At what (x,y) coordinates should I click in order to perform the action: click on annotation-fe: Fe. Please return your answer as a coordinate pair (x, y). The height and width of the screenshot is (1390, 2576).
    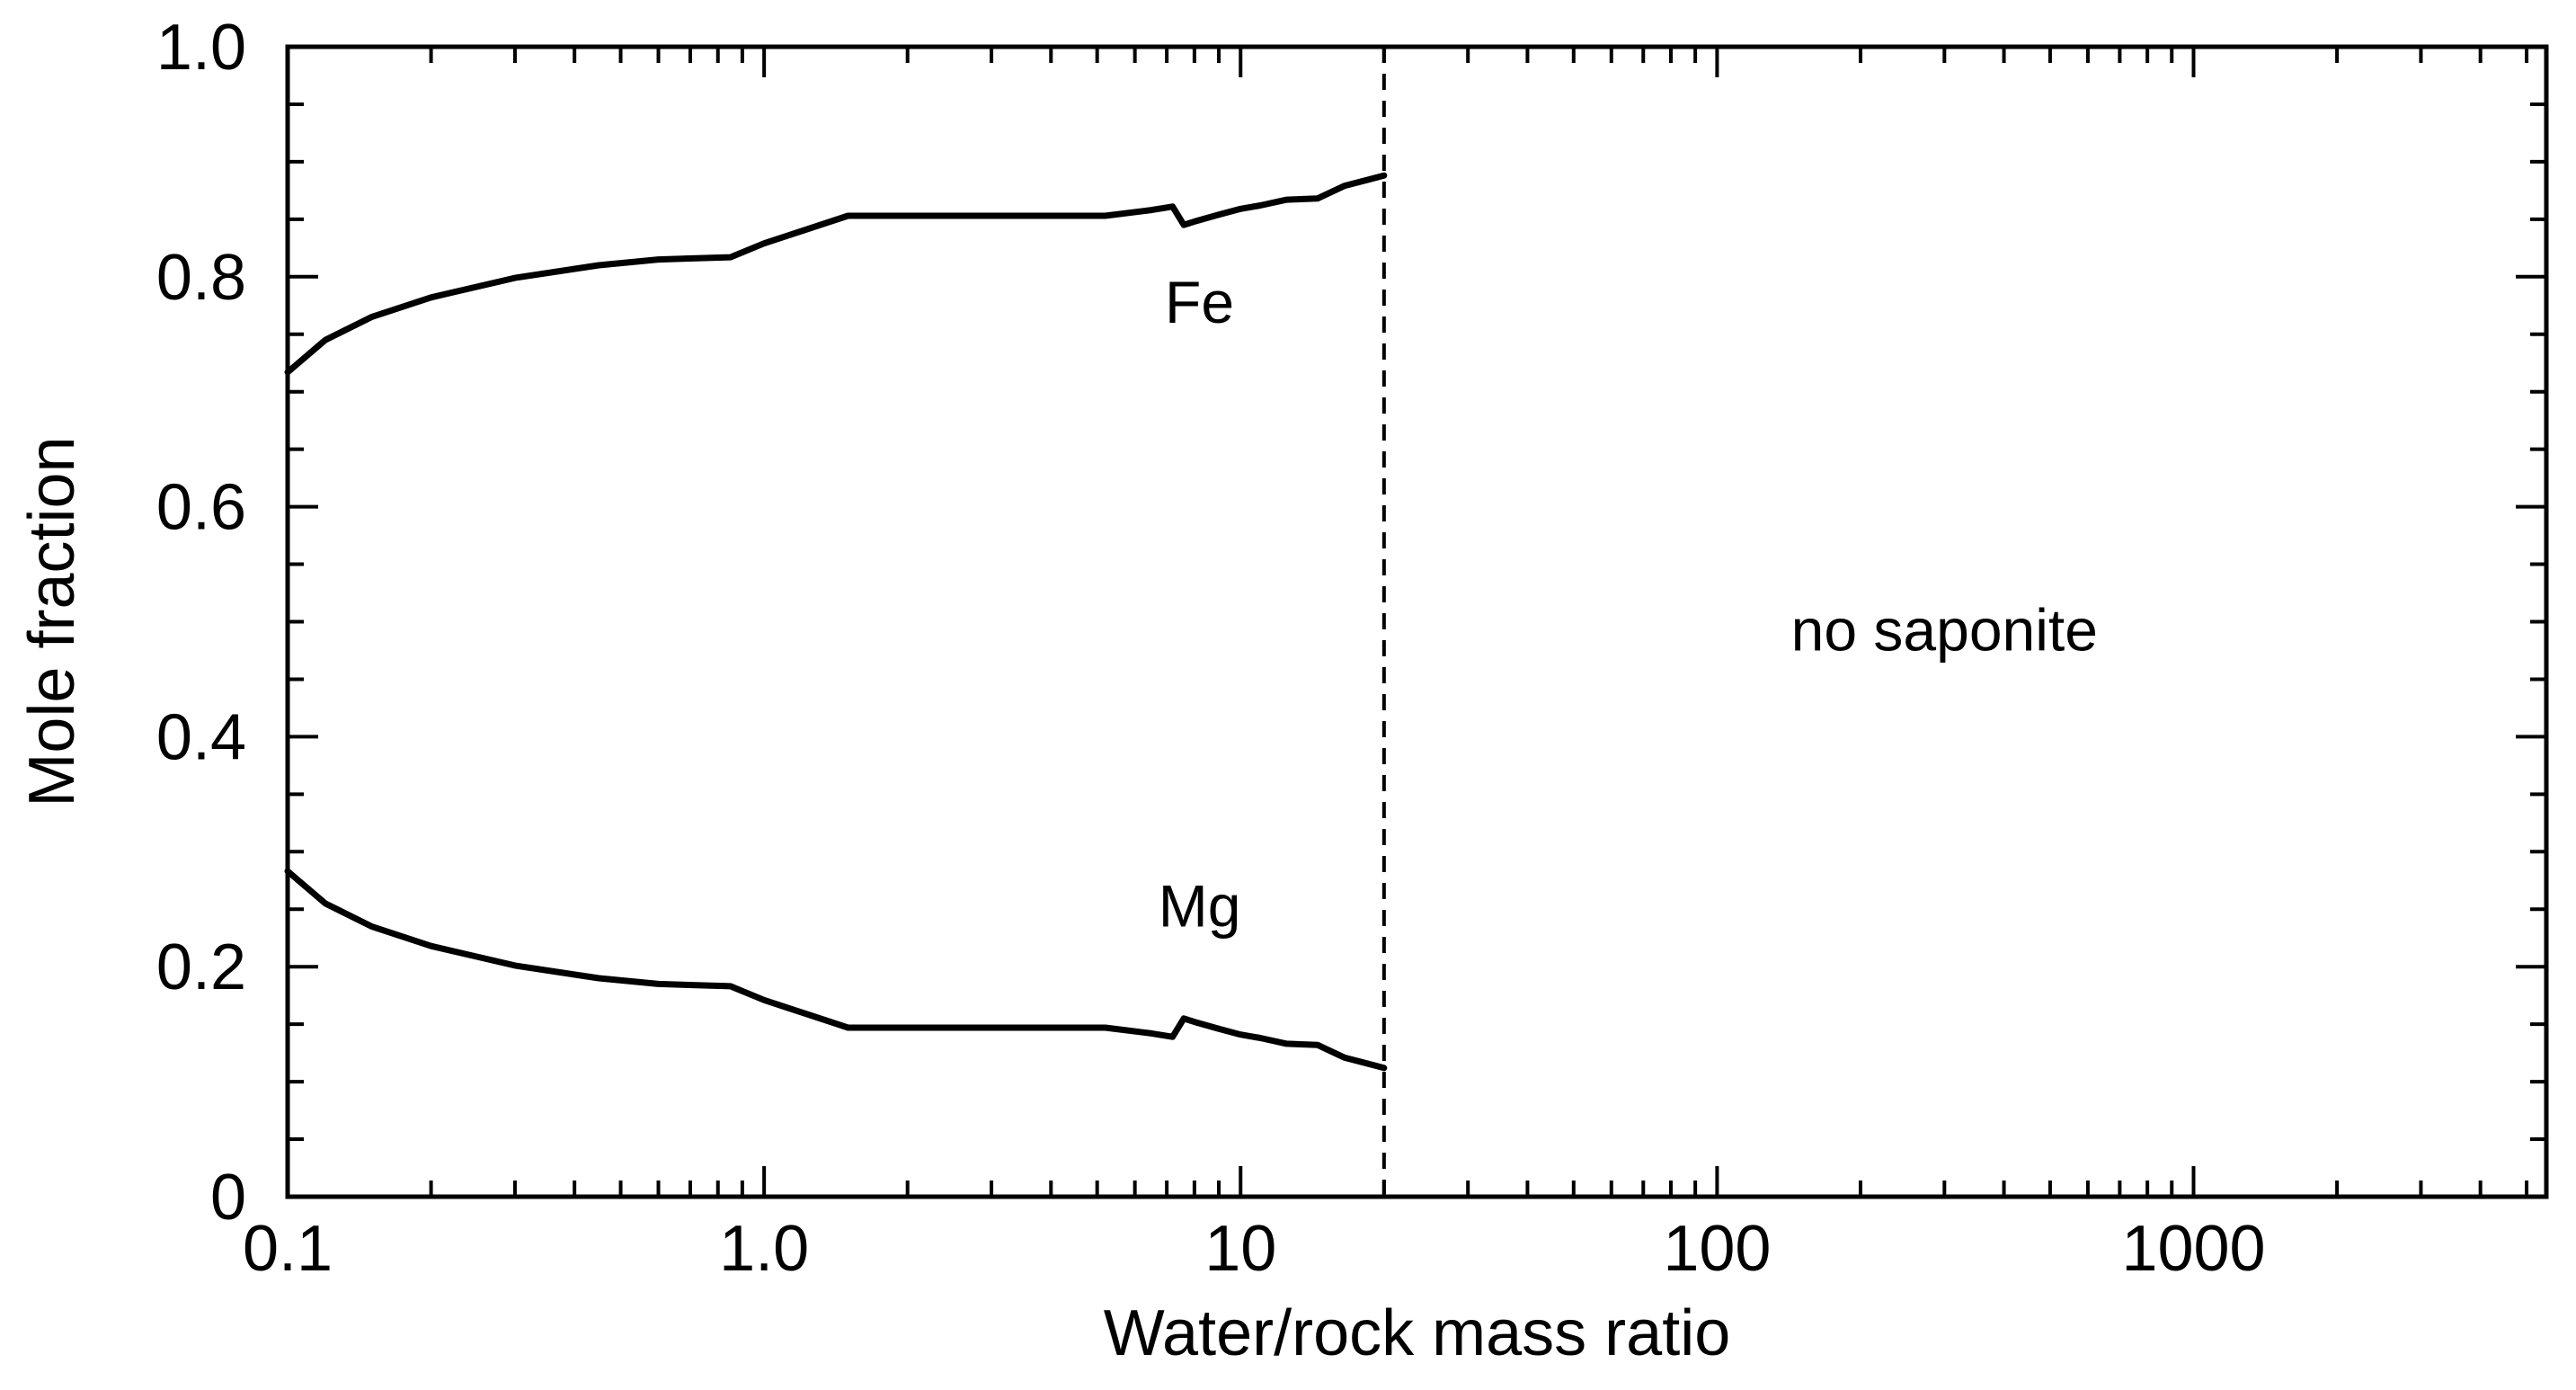
    Looking at the image, I should click on (1199, 302).